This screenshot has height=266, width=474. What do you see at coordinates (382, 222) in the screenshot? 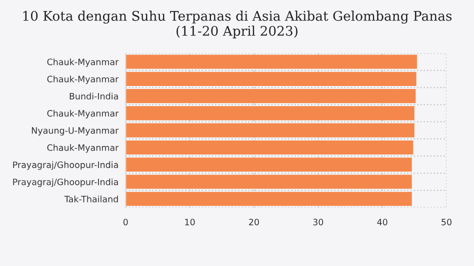
I see `x-tick-label: 40` at bounding box center [382, 222].